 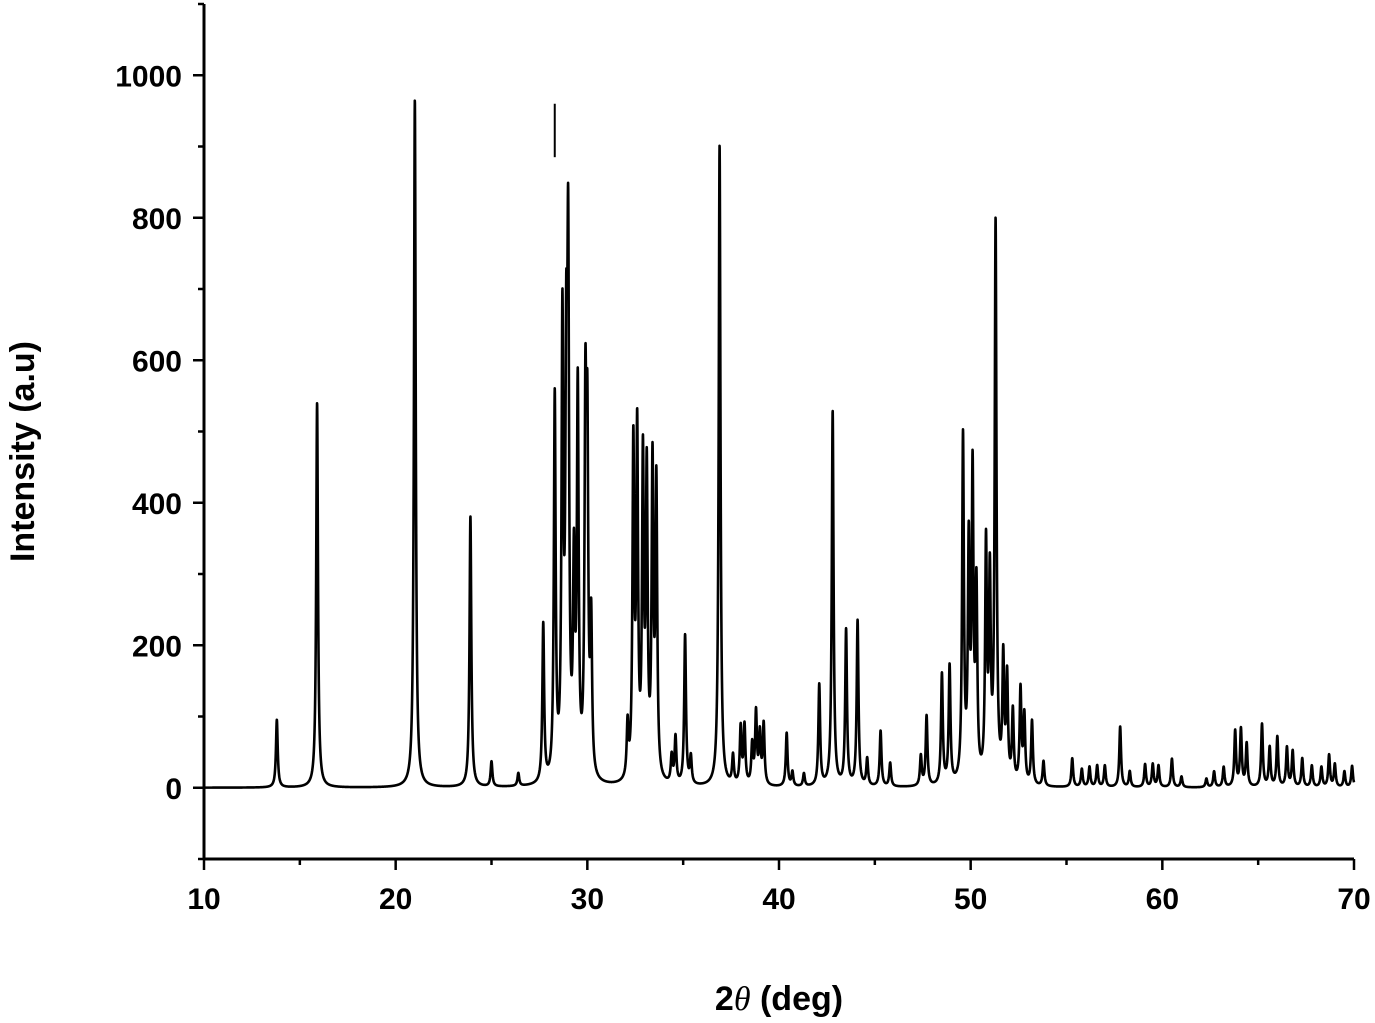 What do you see at coordinates (587, 899) in the screenshot?
I see `x-tick-label: 30` at bounding box center [587, 899].